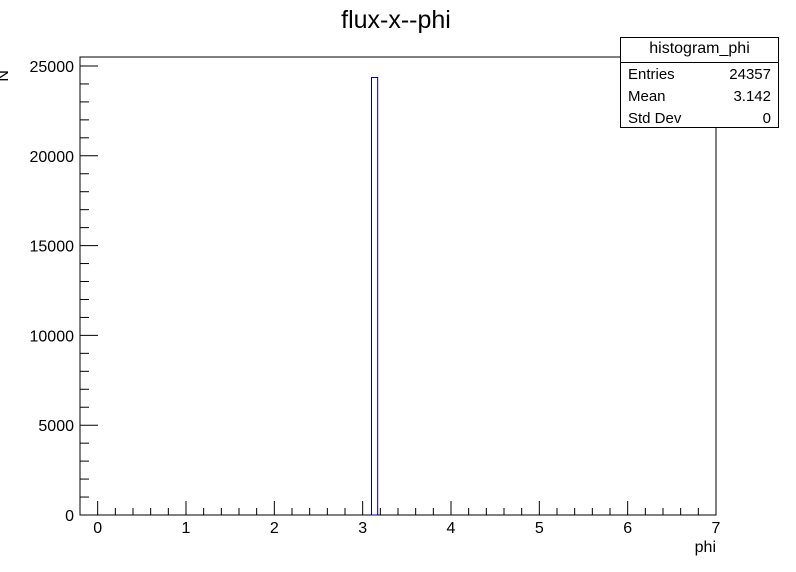 Image resolution: width=796 pixels, height=572 pixels. What do you see at coordinates (699, 74) in the screenshot?
I see `stats-row-entries: Entries 24357` at bounding box center [699, 74].